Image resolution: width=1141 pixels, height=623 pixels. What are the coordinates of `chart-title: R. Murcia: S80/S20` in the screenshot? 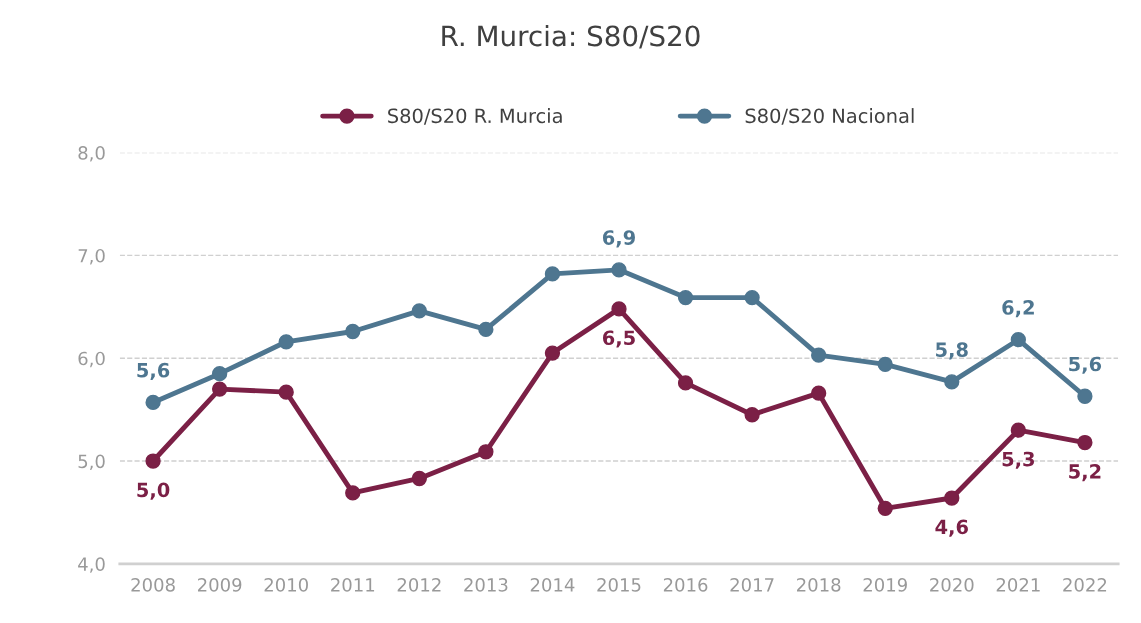 It's located at (571, 36).